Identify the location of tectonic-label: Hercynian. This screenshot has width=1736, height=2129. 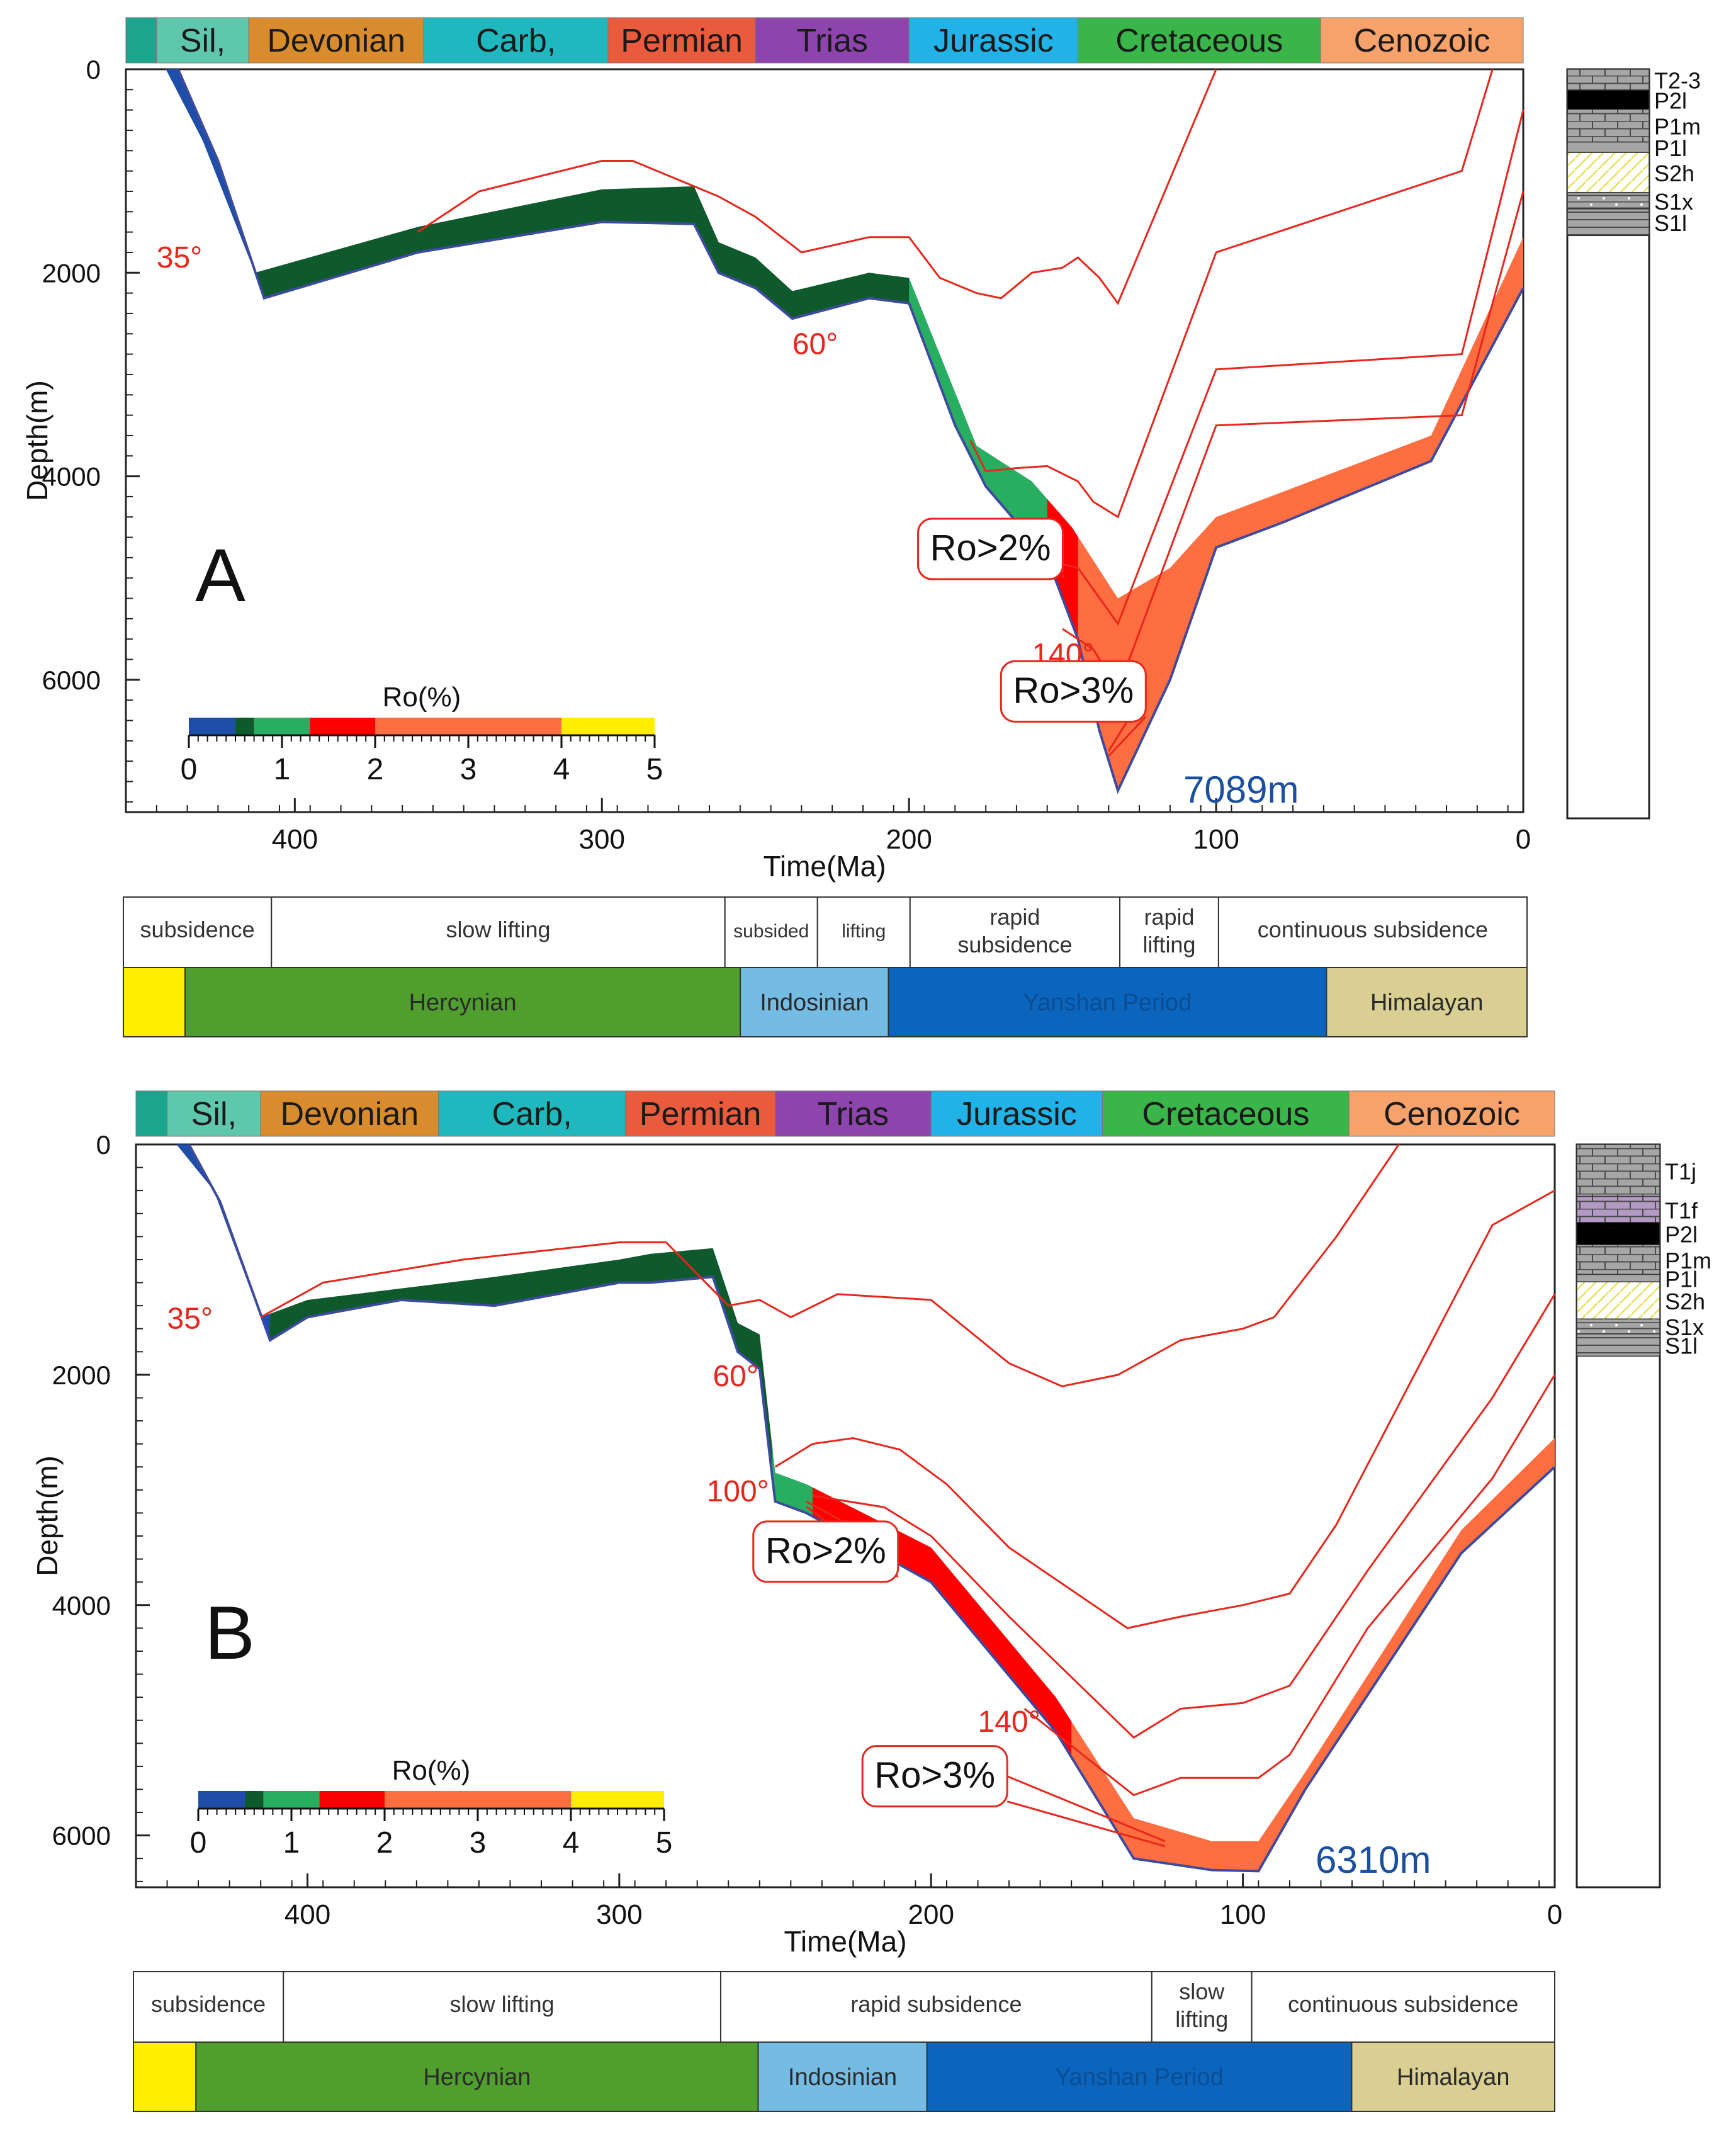
(477, 2077).